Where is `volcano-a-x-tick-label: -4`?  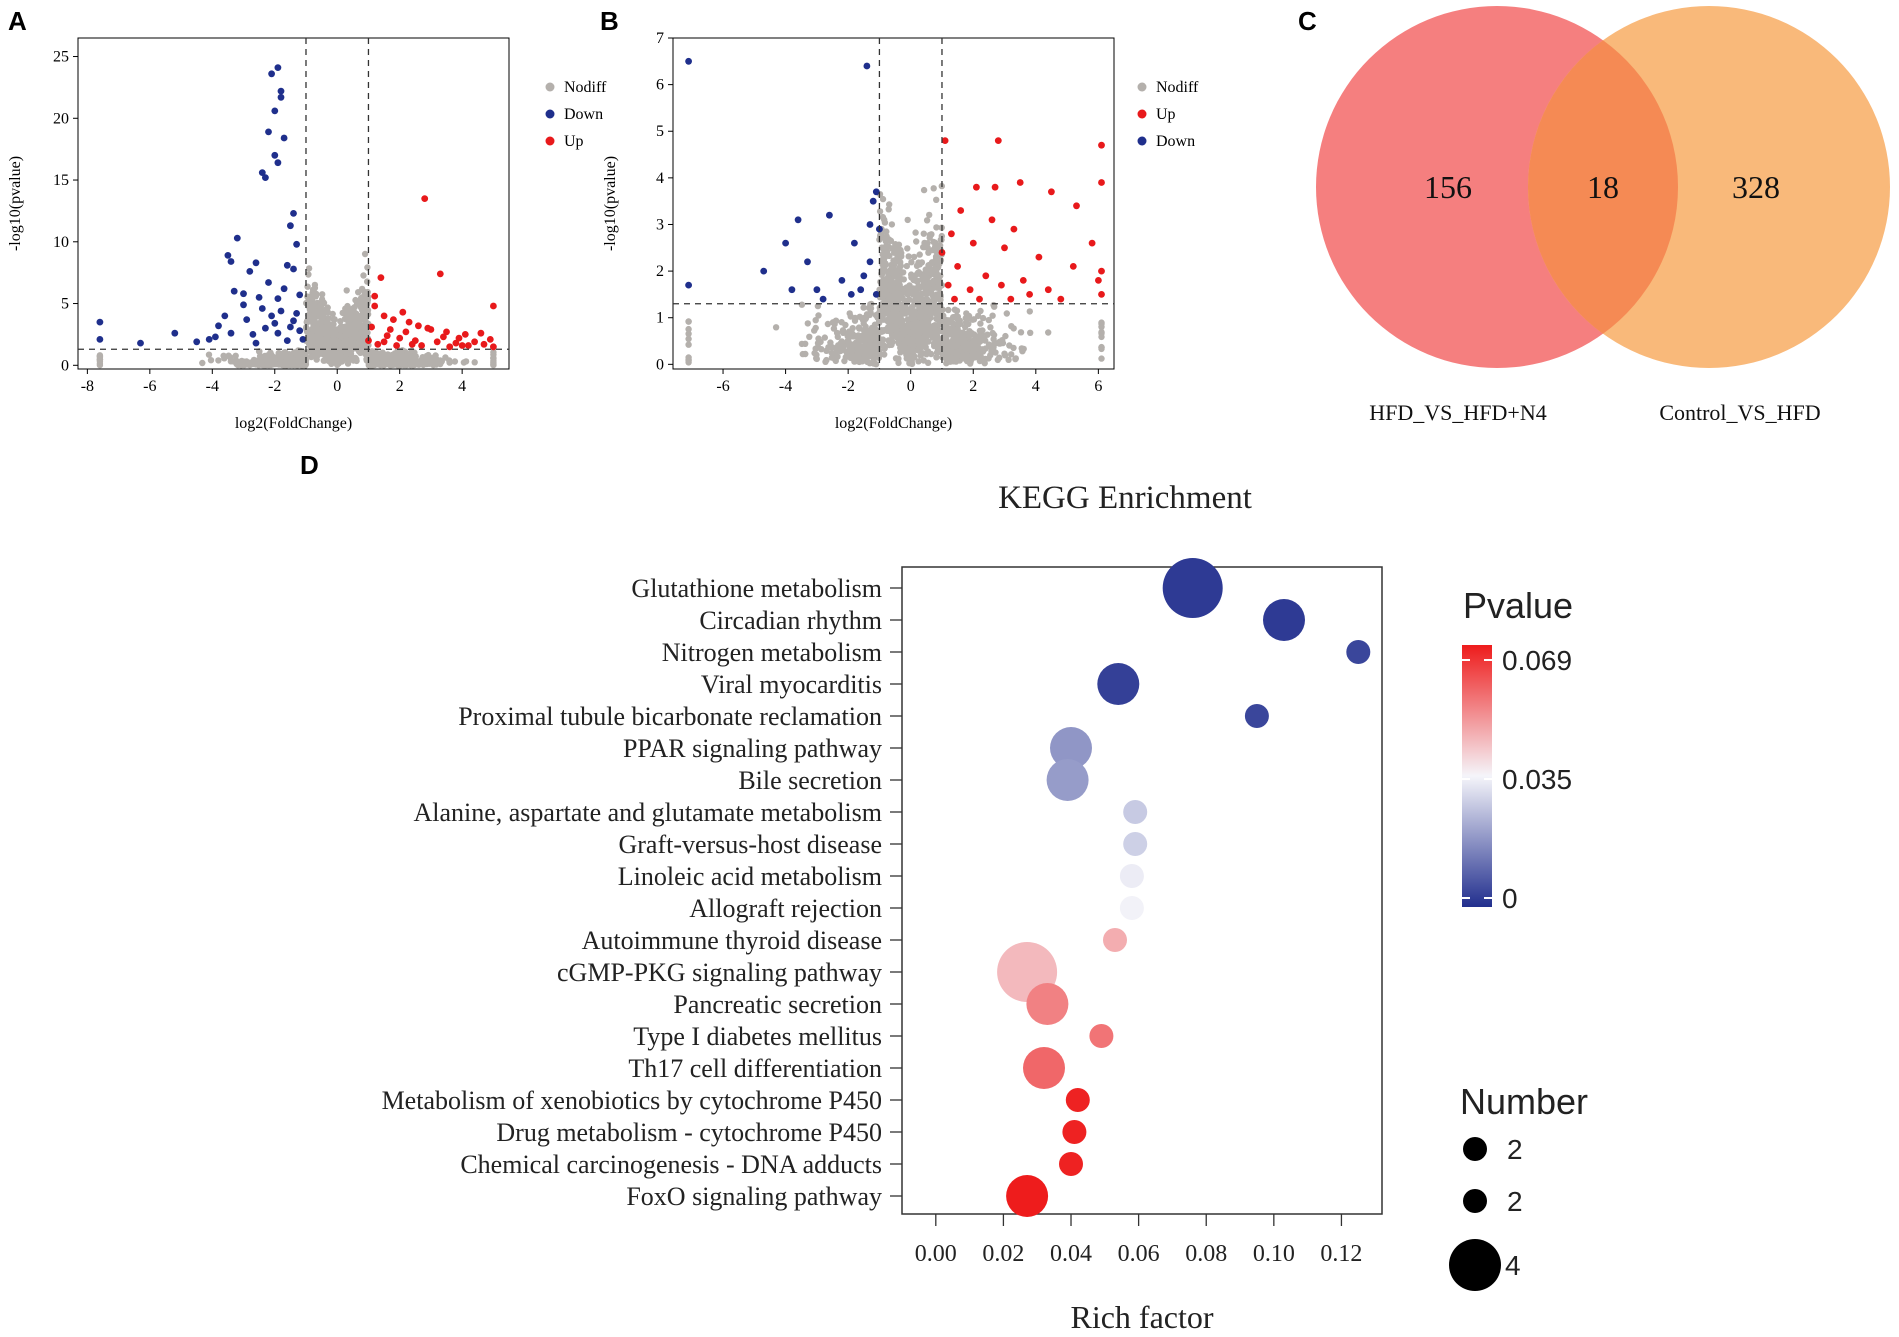 volcano-a-x-tick-label: -4 is located at coordinates (212, 386).